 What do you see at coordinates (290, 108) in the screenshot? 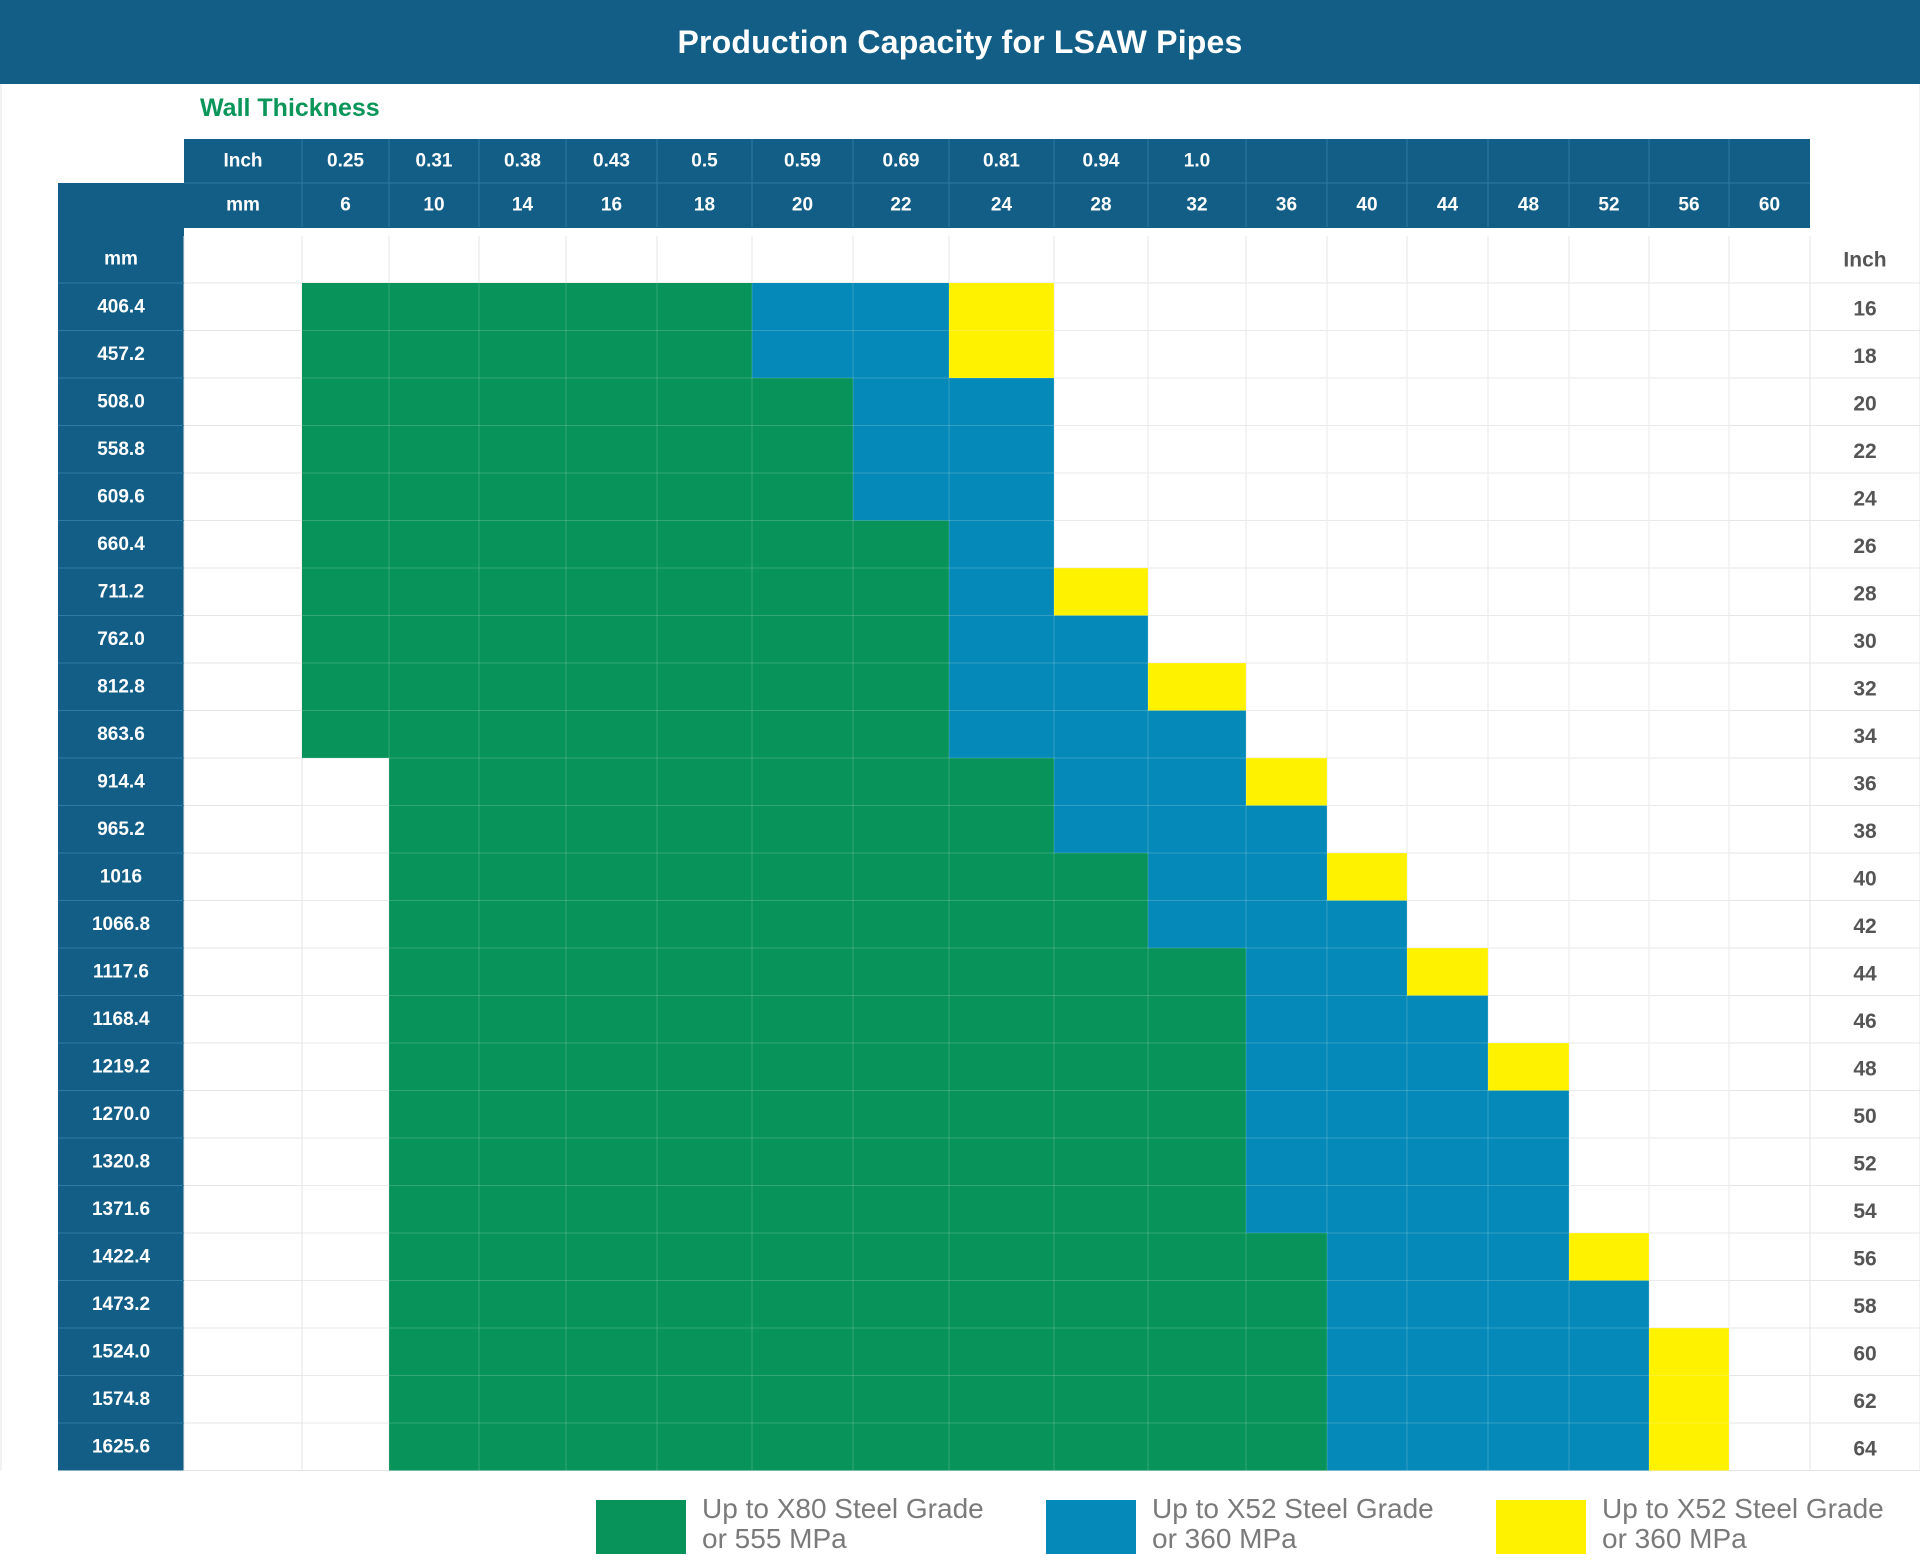
I see `wall-thickness-label: Wall Thickness` at bounding box center [290, 108].